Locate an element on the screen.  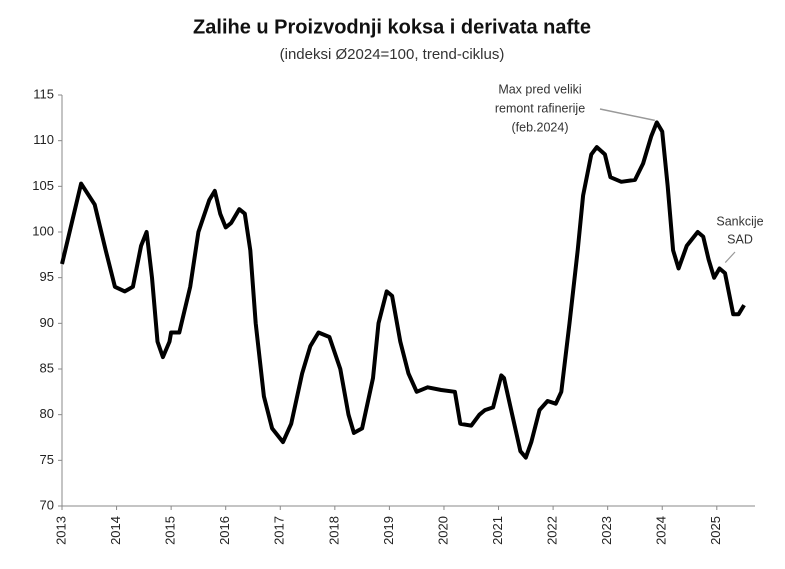
y-tick-label: 75 is located at coordinates (47, 459).